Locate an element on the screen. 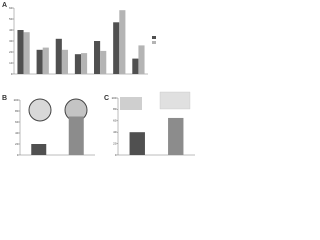 The width and height of the screenshot is (320, 240). panel-label: B is located at coordinates (4, 98).